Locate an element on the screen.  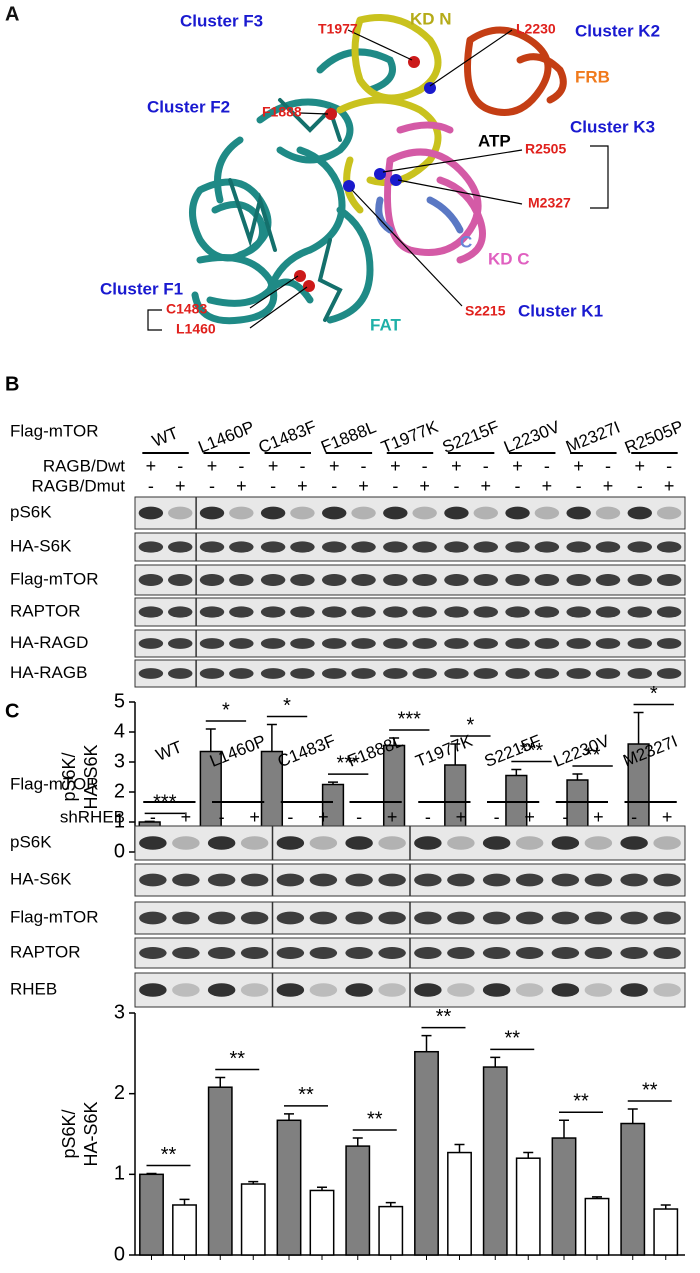
blot is located at coordinates (410, 612).